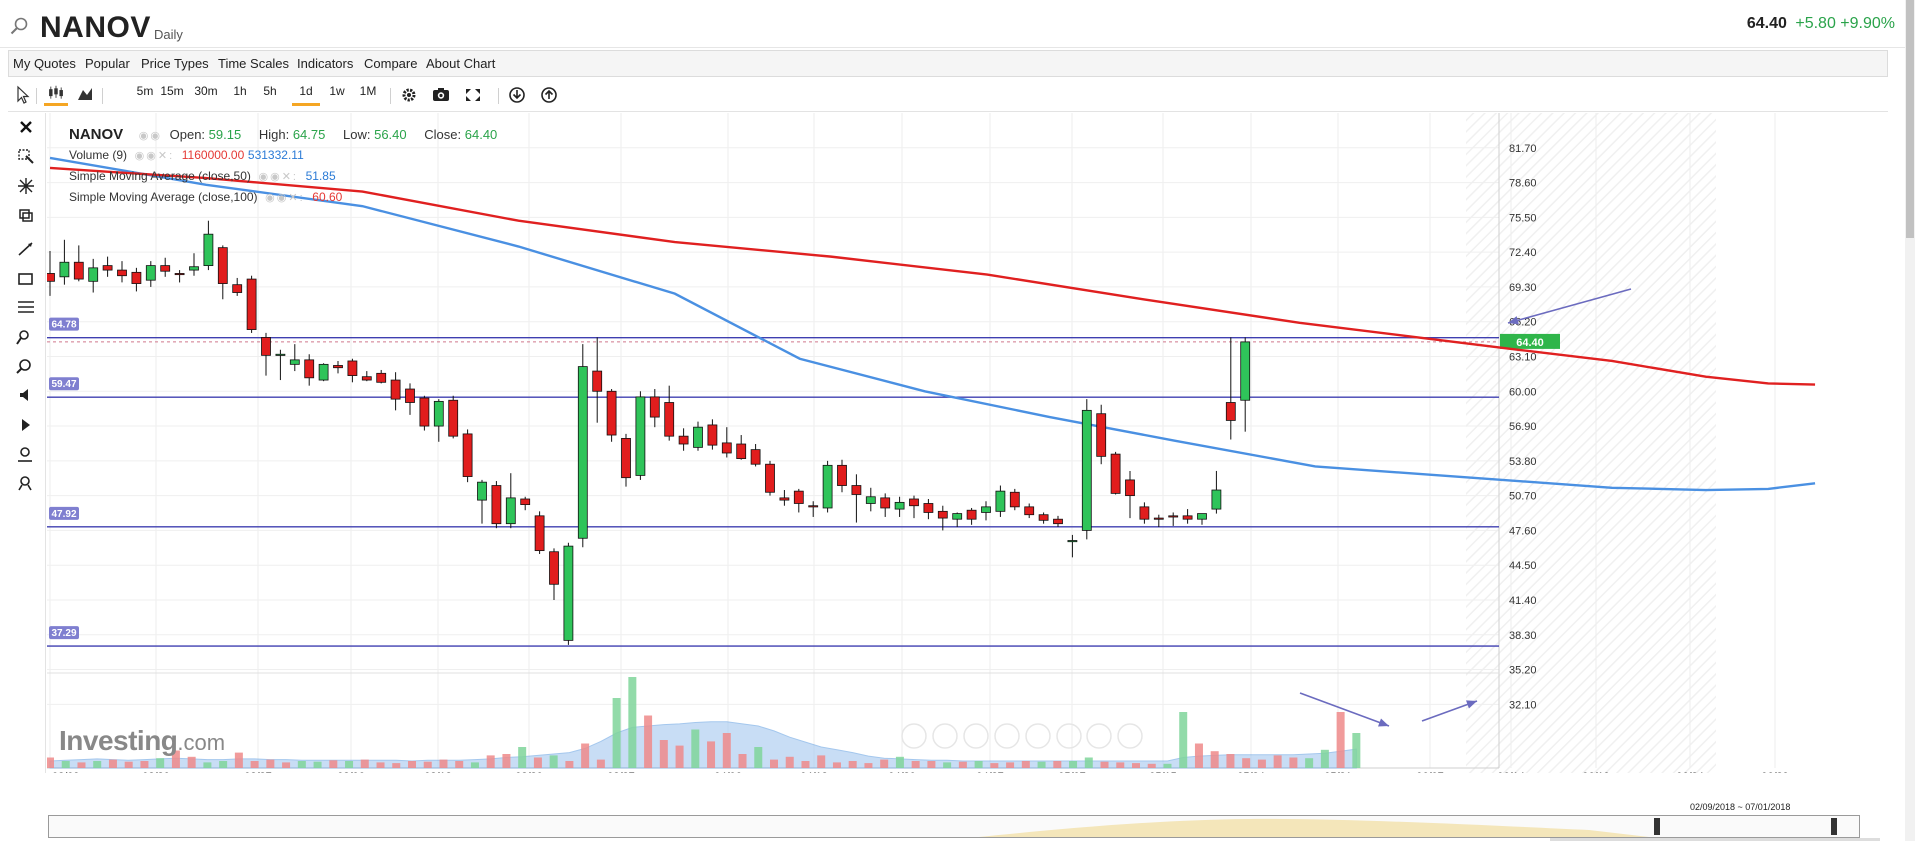  Describe the element at coordinates (337, 91) in the screenshot. I see `timeframe-1w: 1w` at that location.